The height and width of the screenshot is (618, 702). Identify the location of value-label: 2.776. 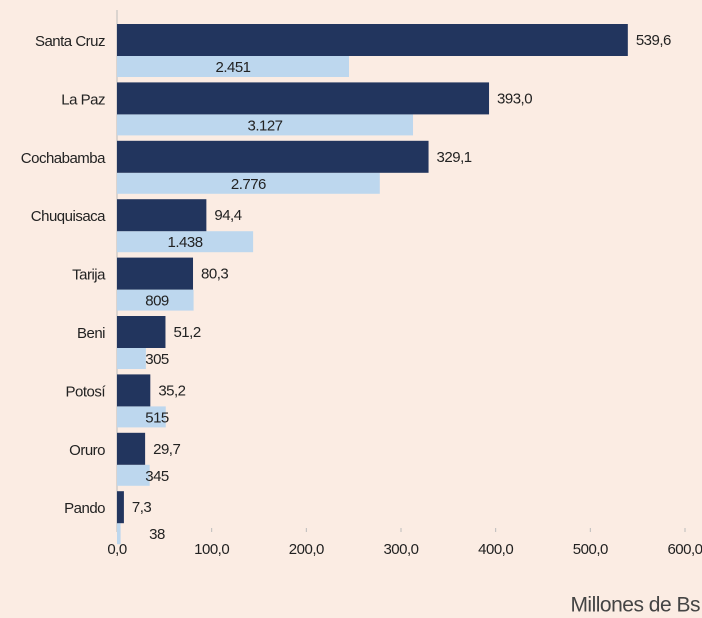
(248, 184).